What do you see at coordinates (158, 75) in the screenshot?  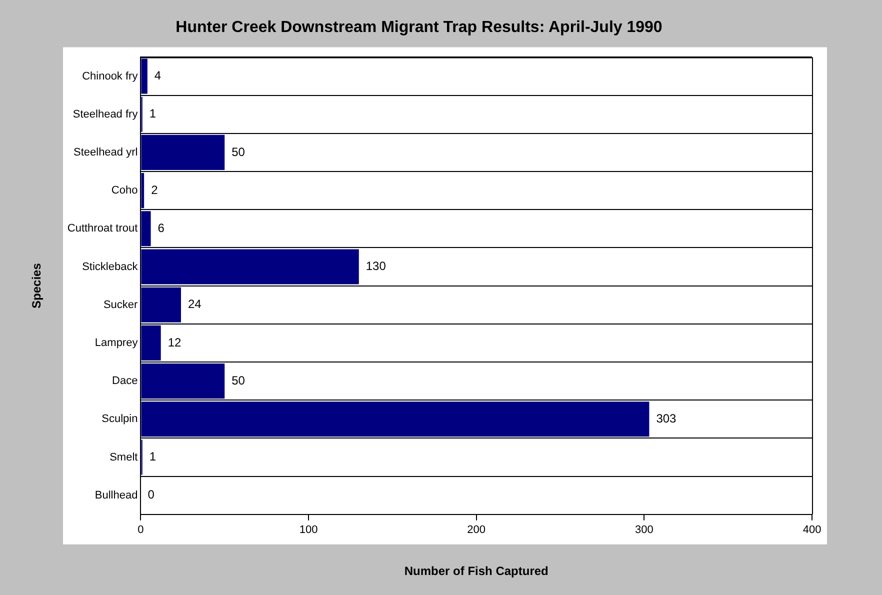 I see `data-label: 4` at bounding box center [158, 75].